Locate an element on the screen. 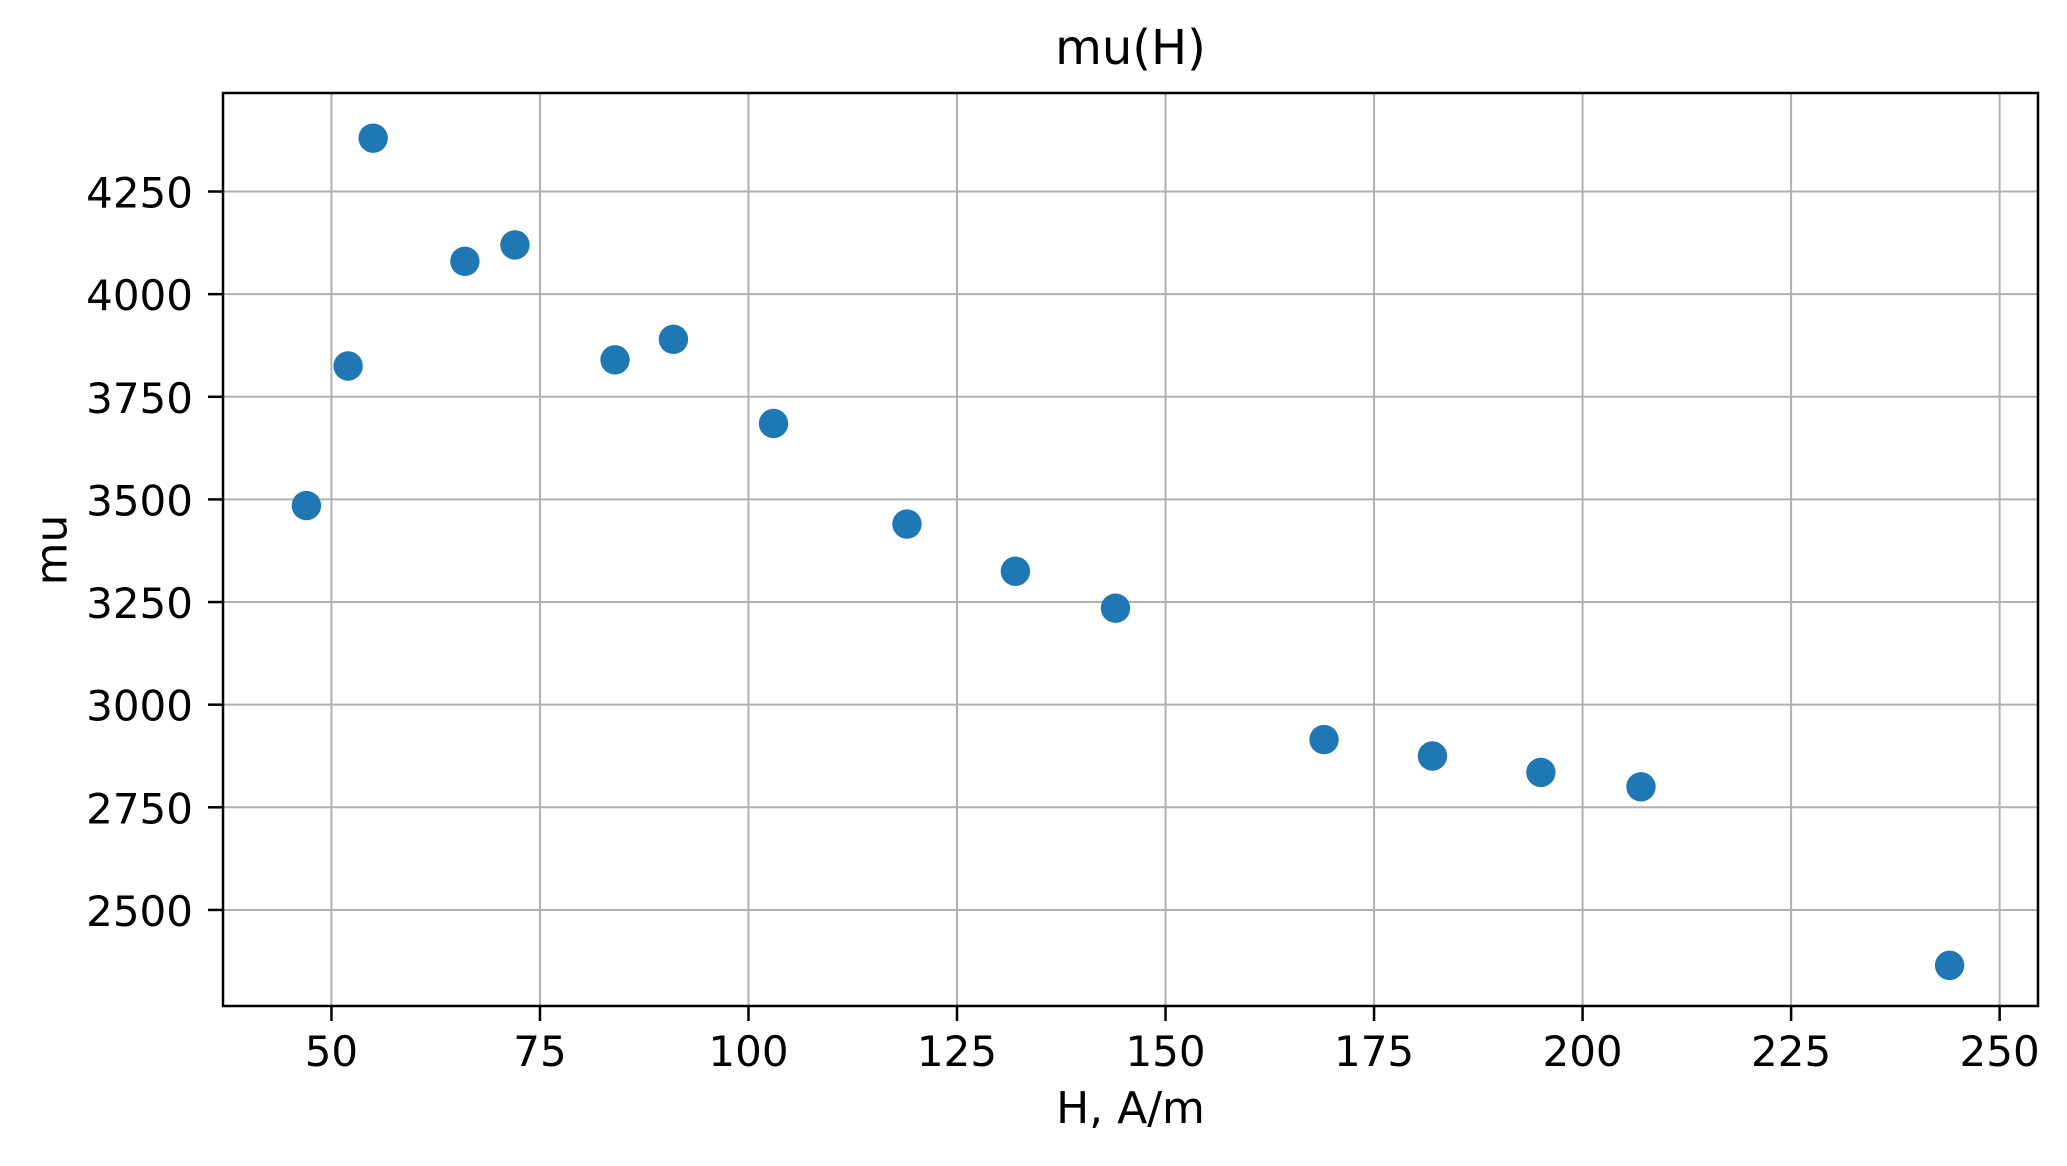  y-tick-label: 3500 is located at coordinates (139, 500).